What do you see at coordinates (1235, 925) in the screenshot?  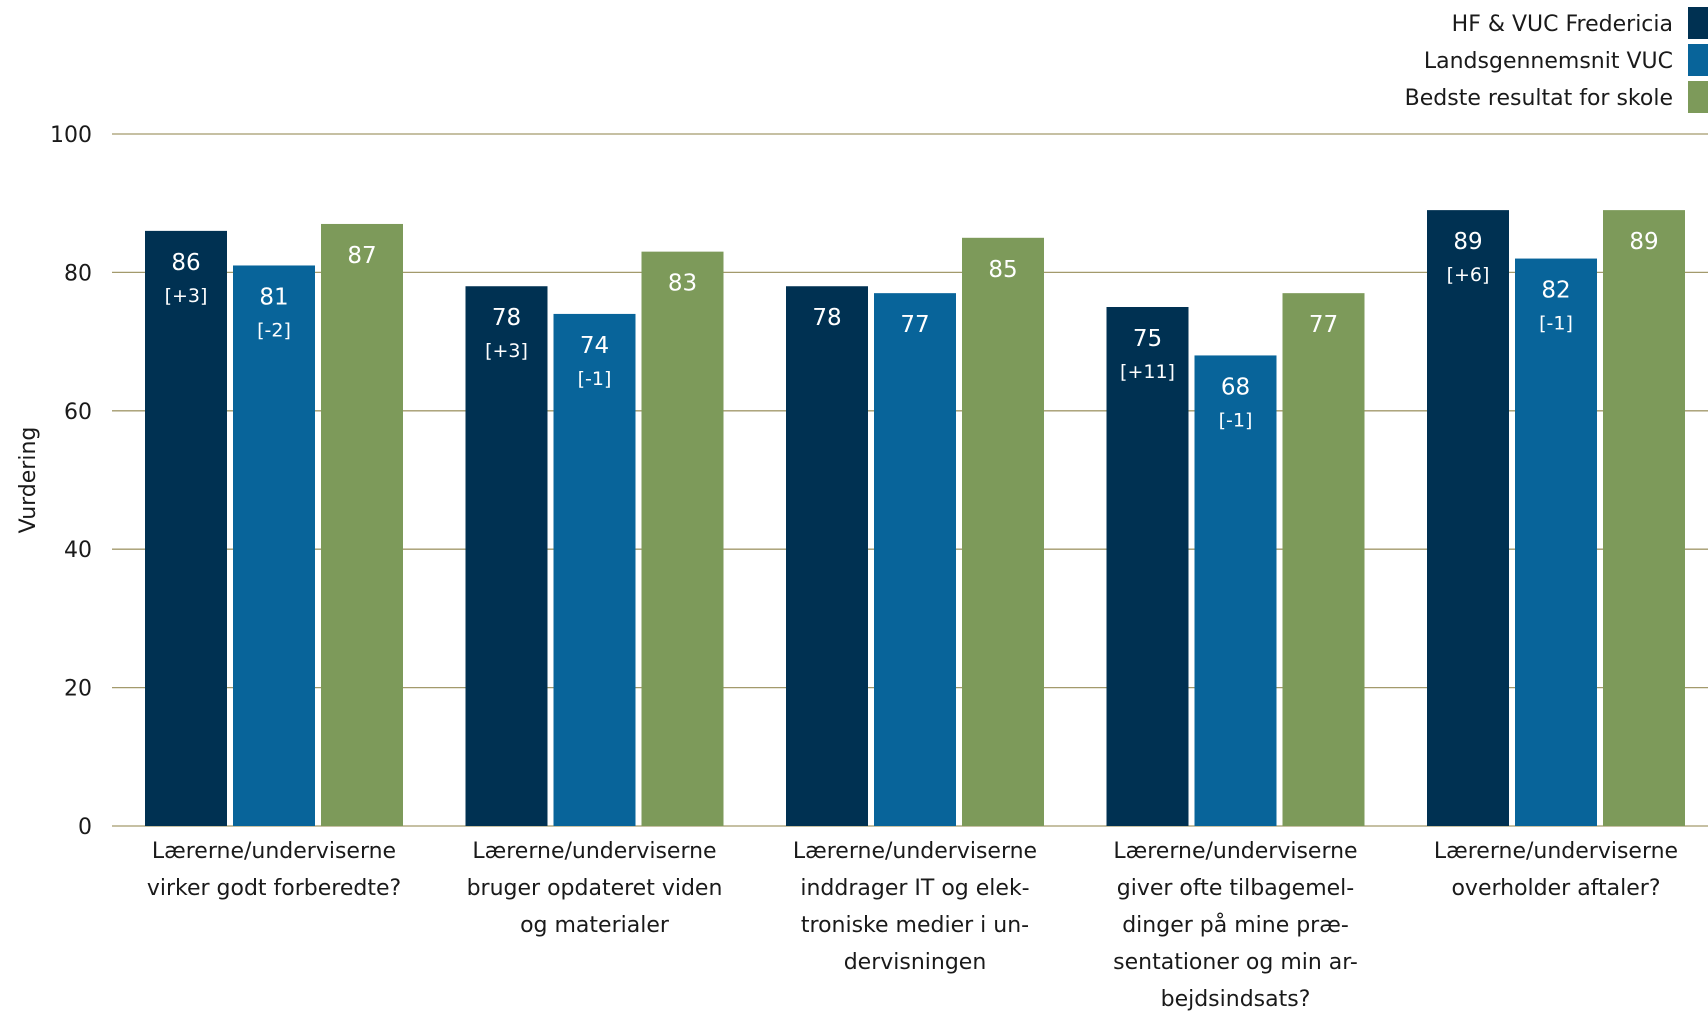 I see `x-category-label: dinger på mine præ-` at bounding box center [1235, 925].